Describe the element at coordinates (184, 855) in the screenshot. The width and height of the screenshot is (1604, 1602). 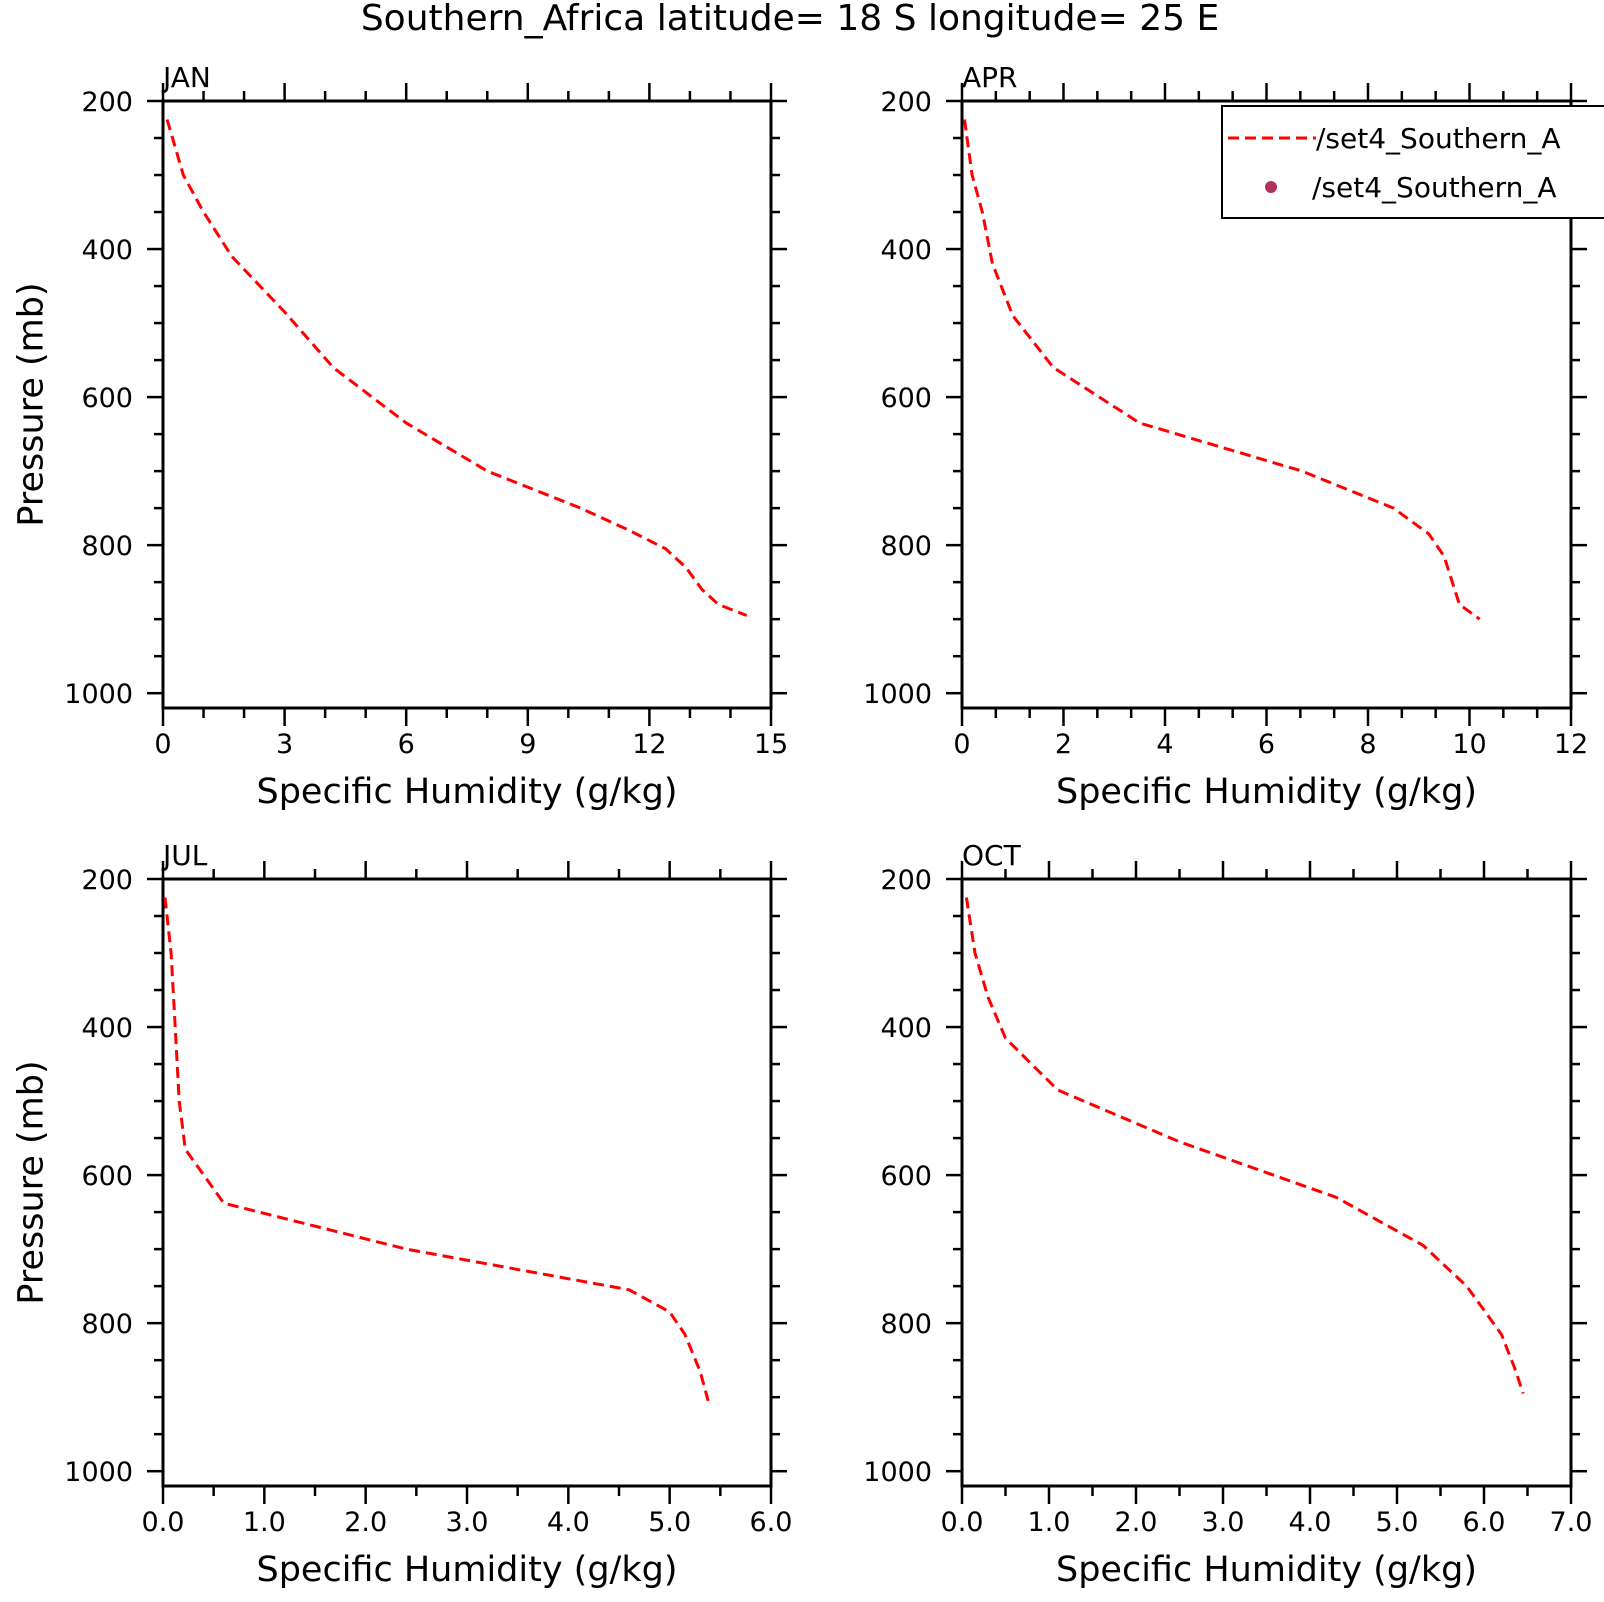
I see `panel-title: JUL` at that location.